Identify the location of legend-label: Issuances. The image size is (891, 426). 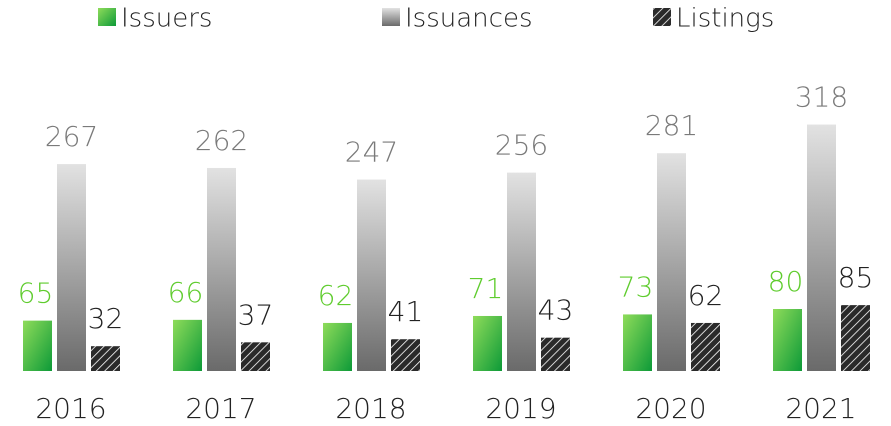
(469, 19).